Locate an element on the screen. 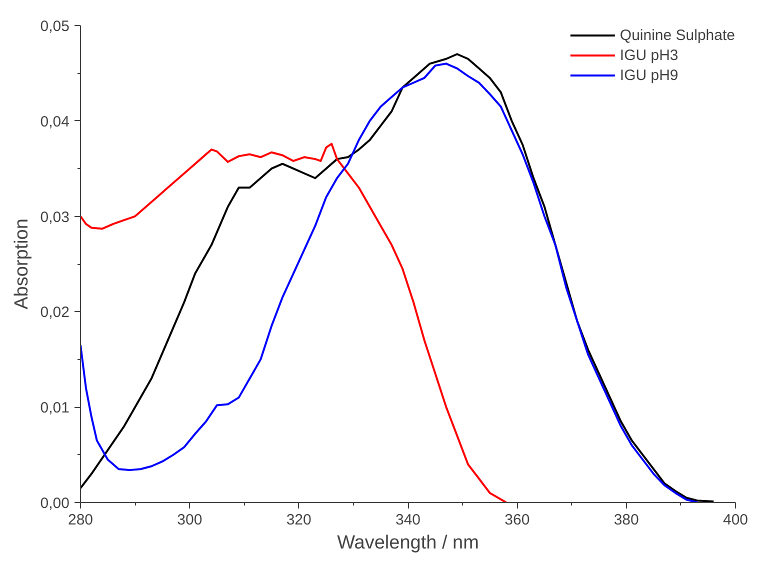  y-tick-label: 0,01 is located at coordinates (55, 408).